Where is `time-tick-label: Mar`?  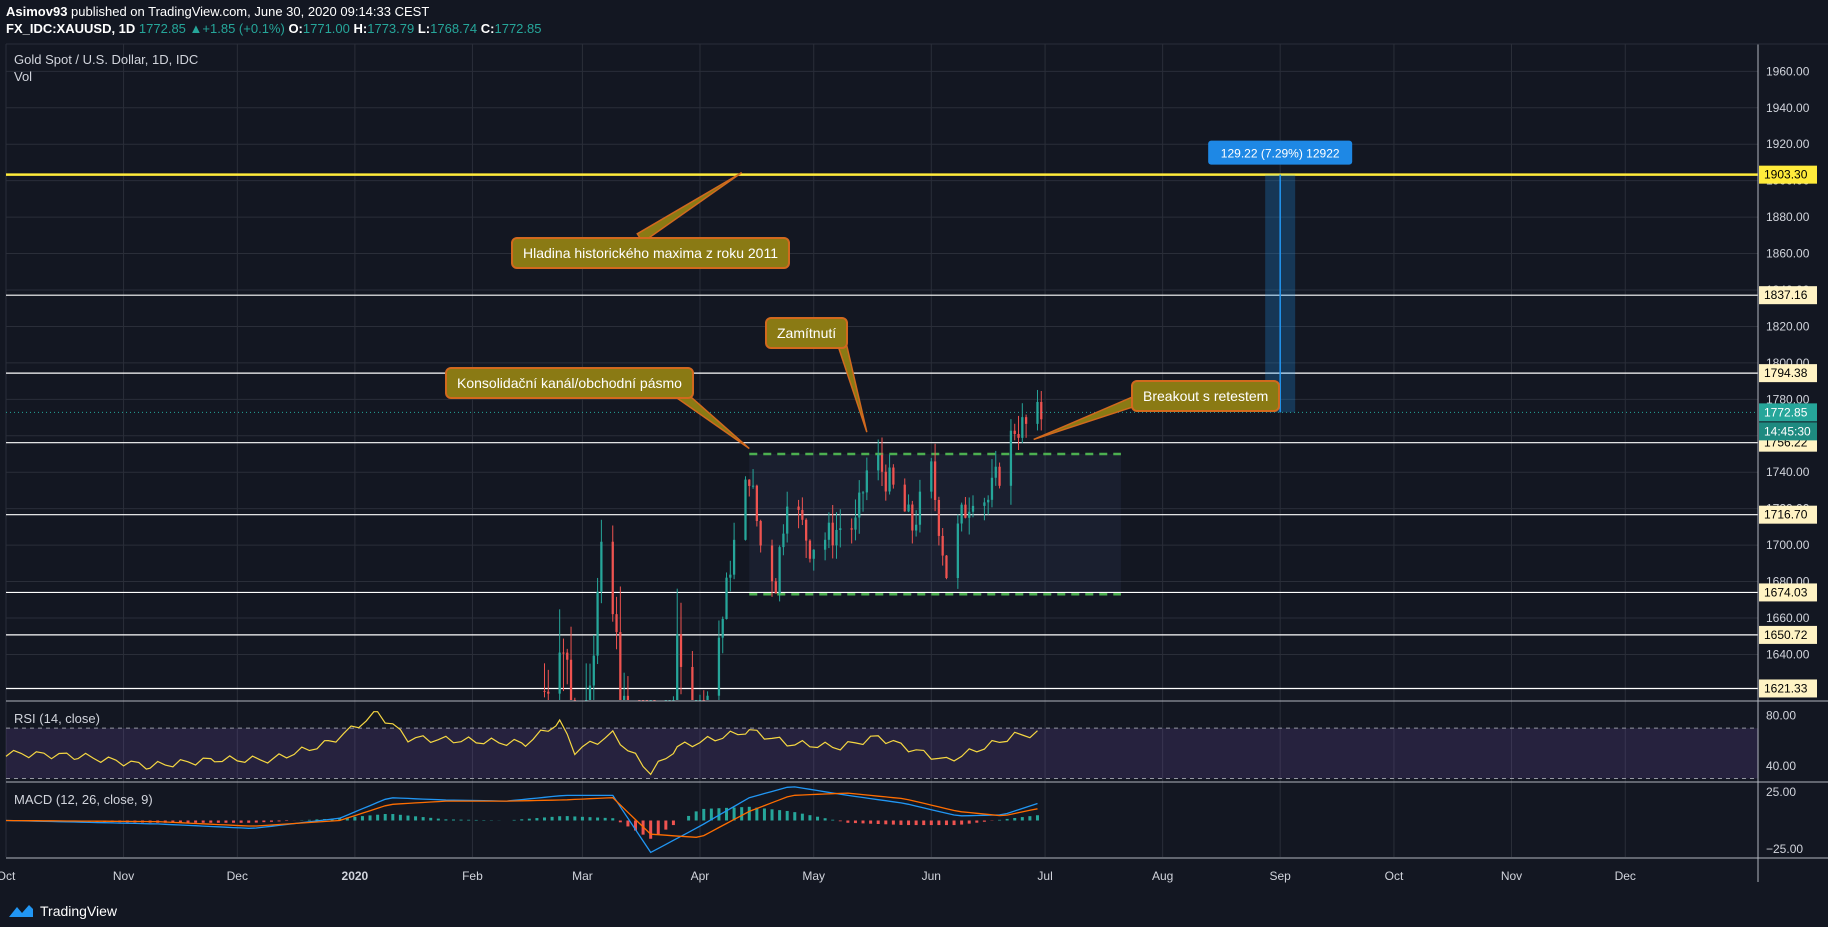 time-tick-label: Mar is located at coordinates (582, 876).